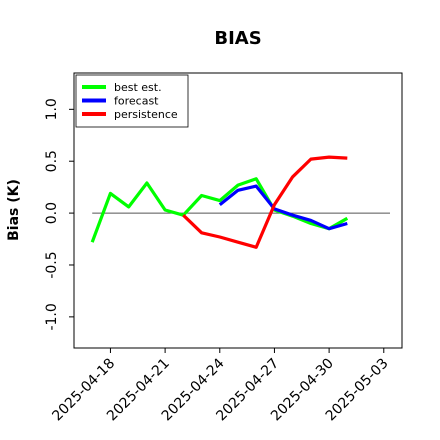  Describe the element at coordinates (138, 87) in the screenshot. I see `legend-entry-label: best est.` at that location.